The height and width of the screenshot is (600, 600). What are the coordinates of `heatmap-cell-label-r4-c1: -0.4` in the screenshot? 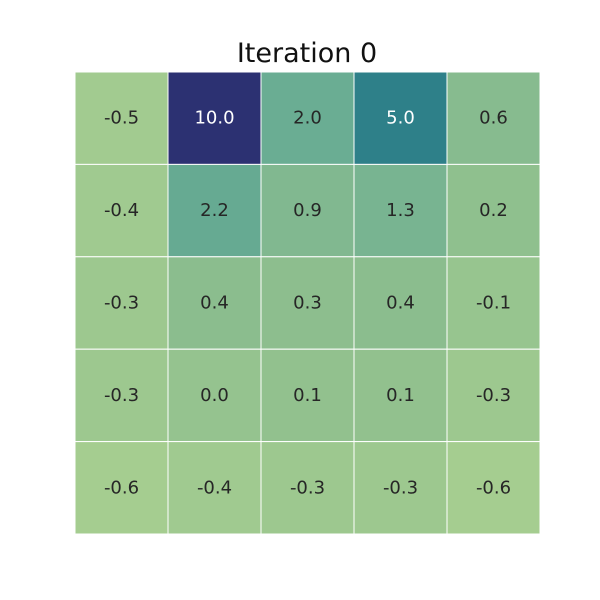 It's located at (214, 487).